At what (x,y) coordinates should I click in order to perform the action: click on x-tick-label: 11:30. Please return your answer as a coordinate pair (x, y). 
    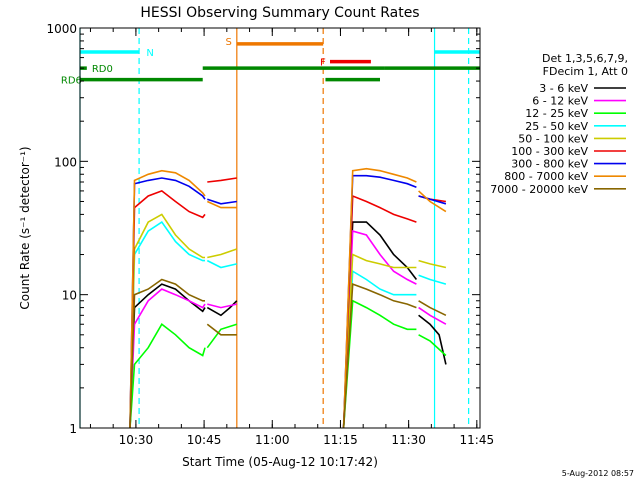
    Looking at the image, I should click on (408, 440).